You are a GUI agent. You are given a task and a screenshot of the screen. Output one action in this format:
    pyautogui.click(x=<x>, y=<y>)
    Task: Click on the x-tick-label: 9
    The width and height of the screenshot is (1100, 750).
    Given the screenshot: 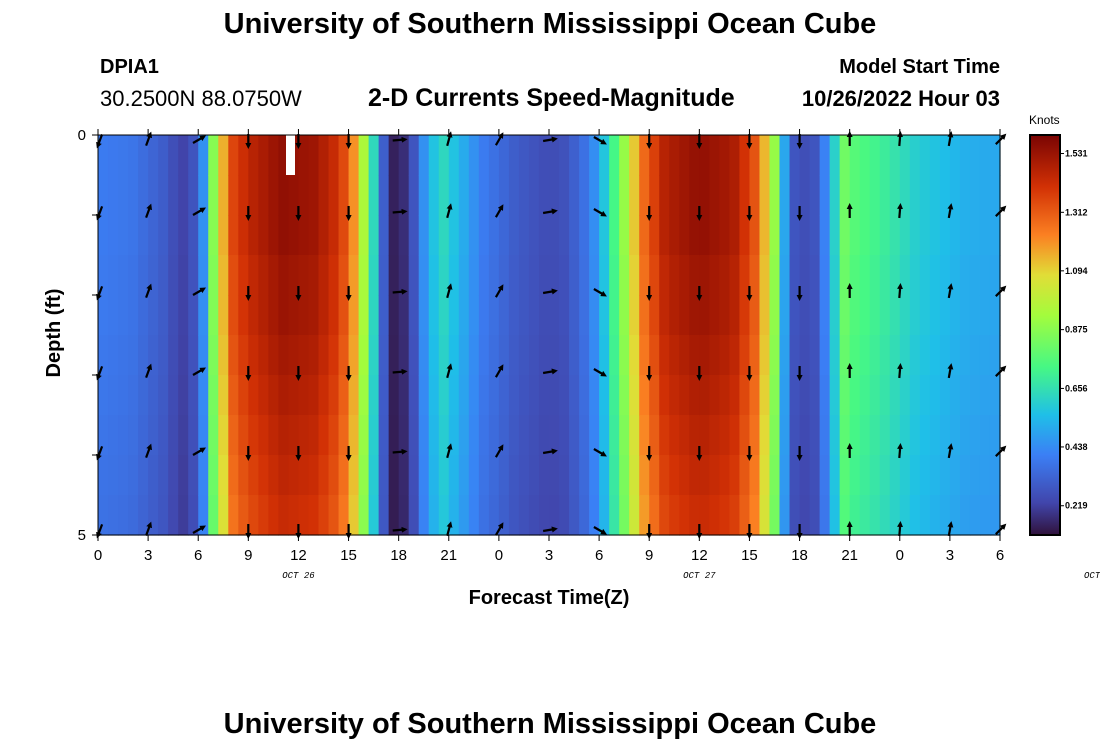 What is the action you would take?
    pyautogui.click(x=248, y=555)
    